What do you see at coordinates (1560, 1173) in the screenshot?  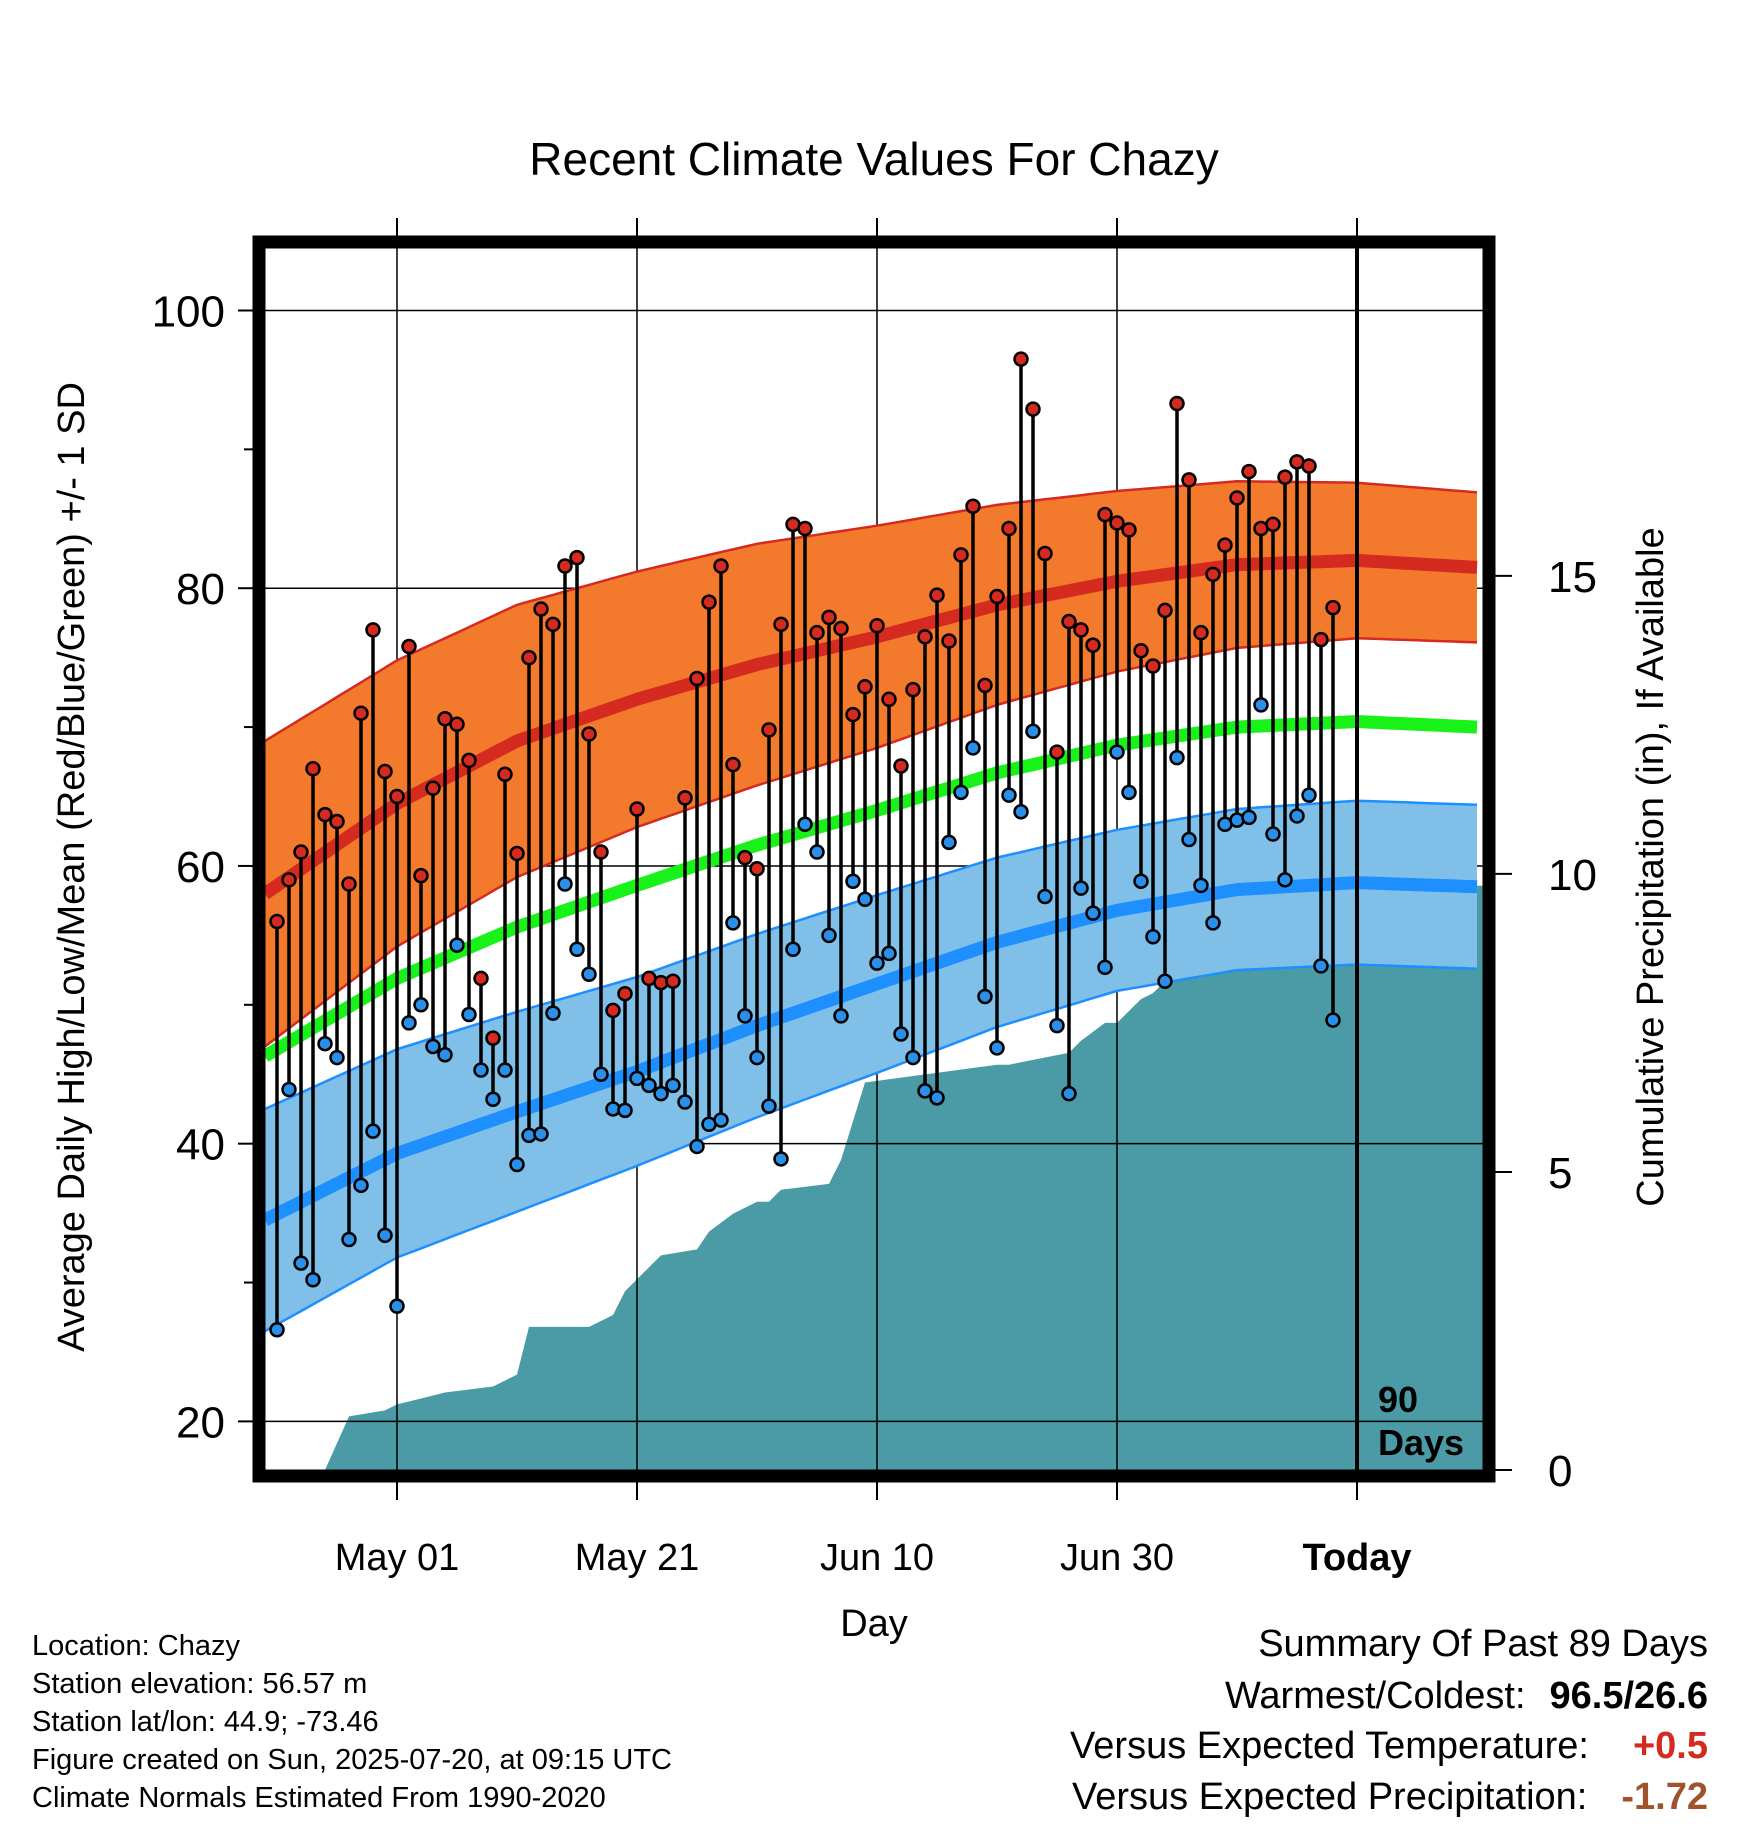 I see `y2-tick-label: 5` at bounding box center [1560, 1173].